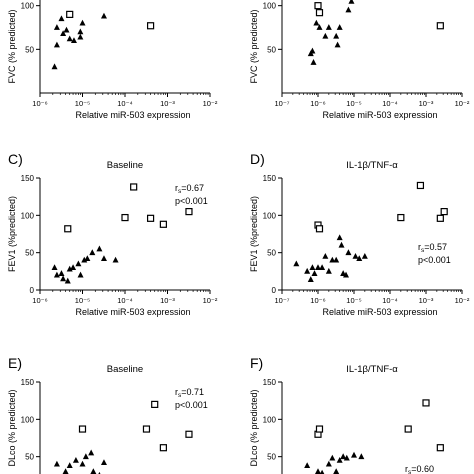 The width and height of the screenshot is (474, 474). I want to click on x-tick-label: 10⁻⁶, so click(39, 103).